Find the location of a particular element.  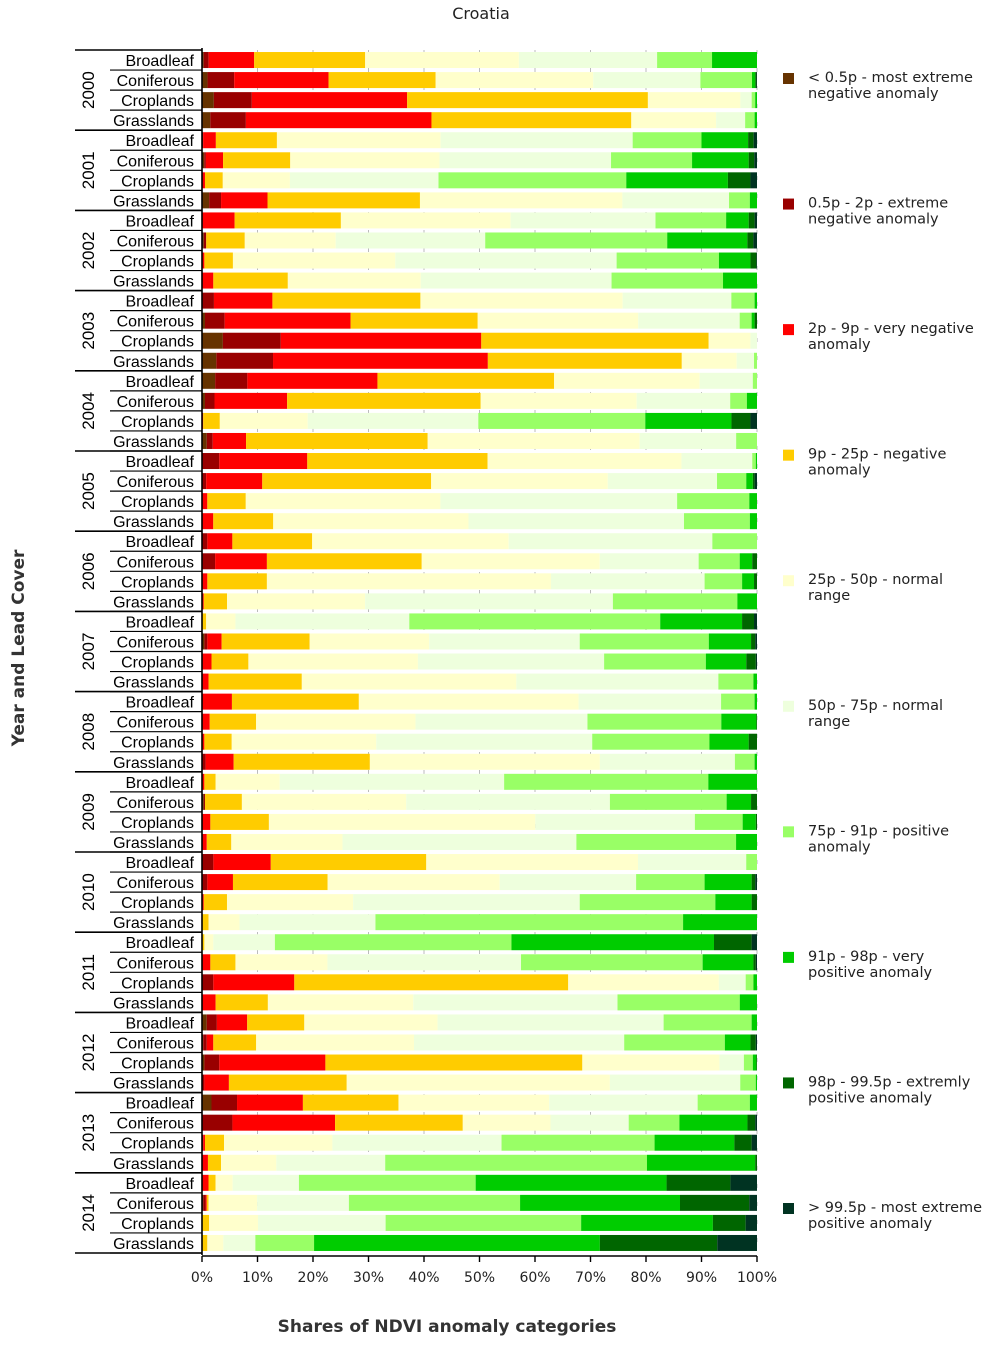

year-label: 2002 is located at coordinates (88, 251).